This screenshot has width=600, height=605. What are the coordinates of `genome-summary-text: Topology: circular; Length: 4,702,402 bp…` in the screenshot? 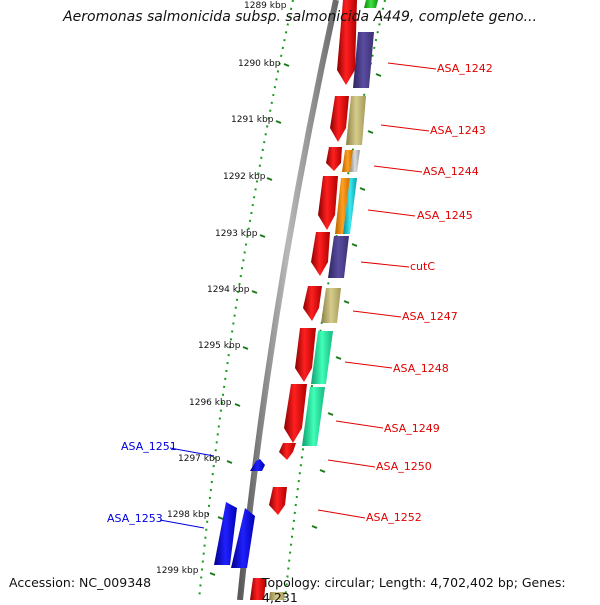 It's located at (414, 590).